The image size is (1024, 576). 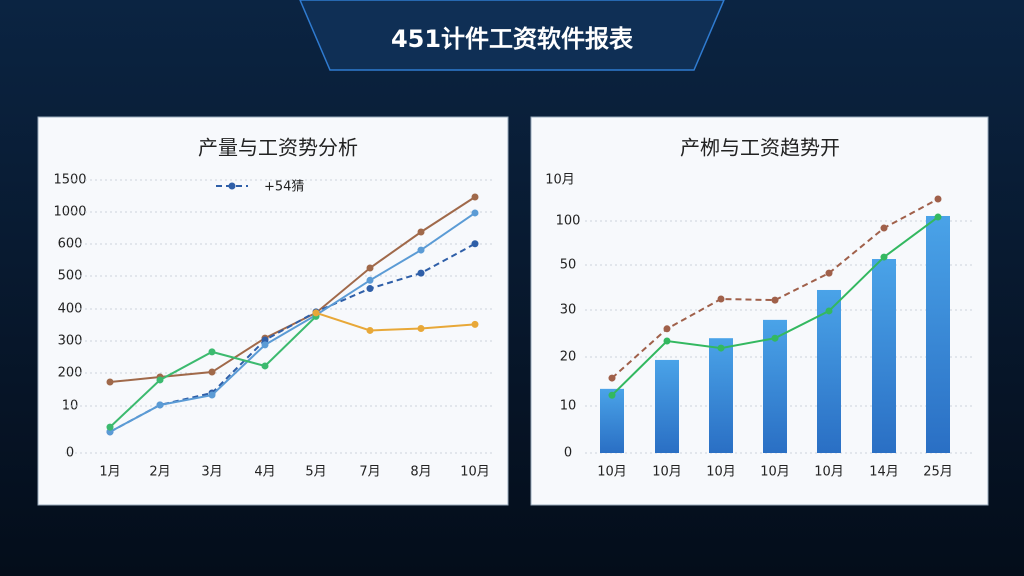 I want to click on x-tick-label: 25月, so click(x=938, y=472).